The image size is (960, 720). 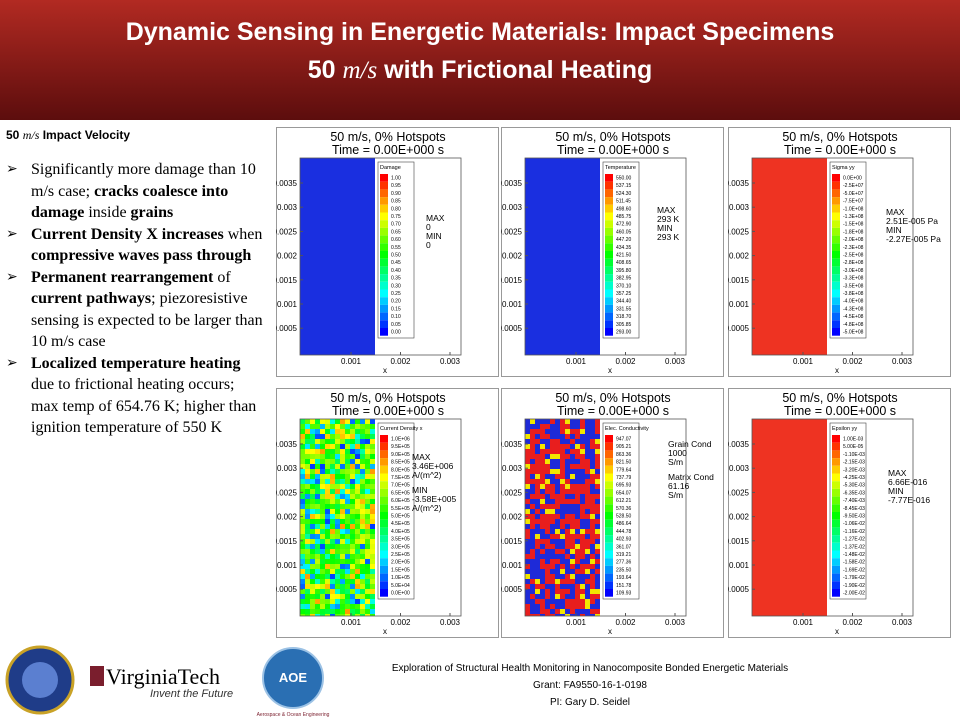 I want to click on axis-frame, so click(x=605, y=517).